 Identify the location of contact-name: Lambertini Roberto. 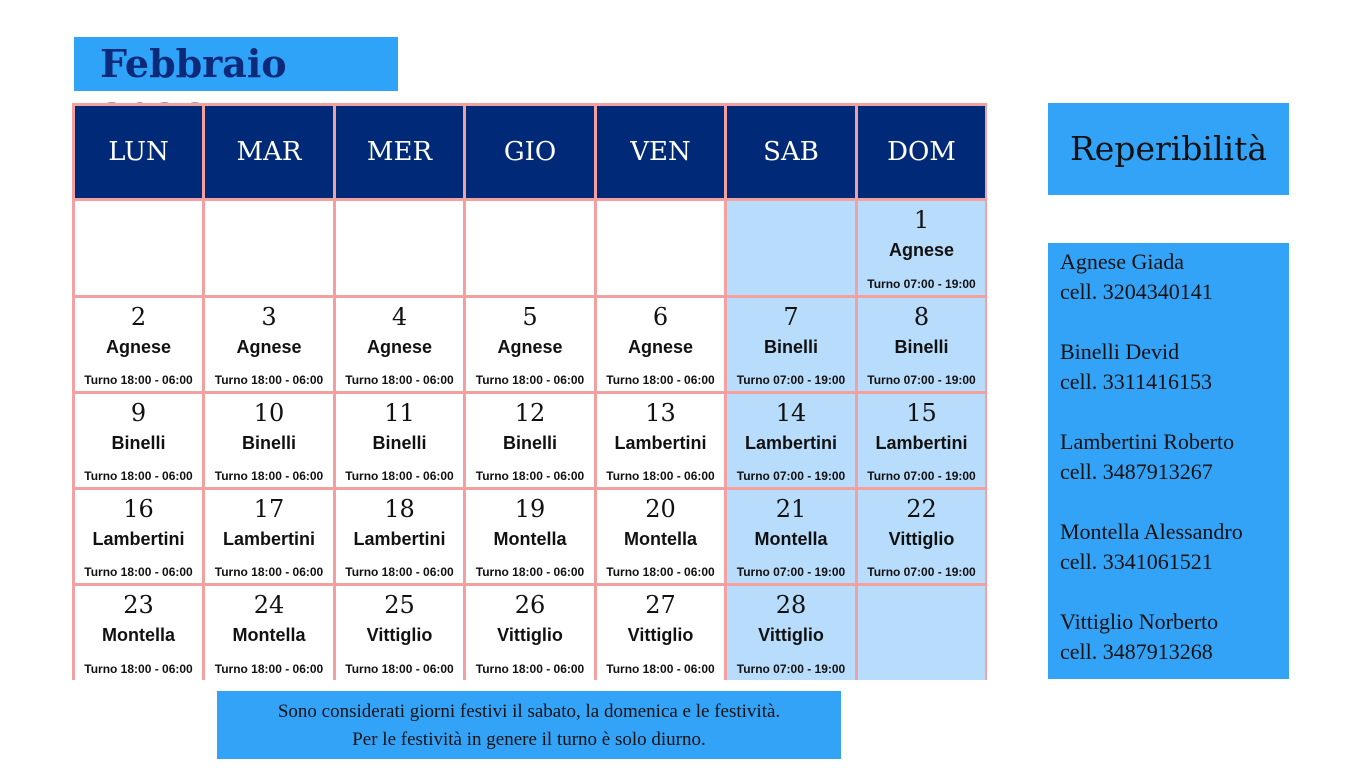
(1147, 441).